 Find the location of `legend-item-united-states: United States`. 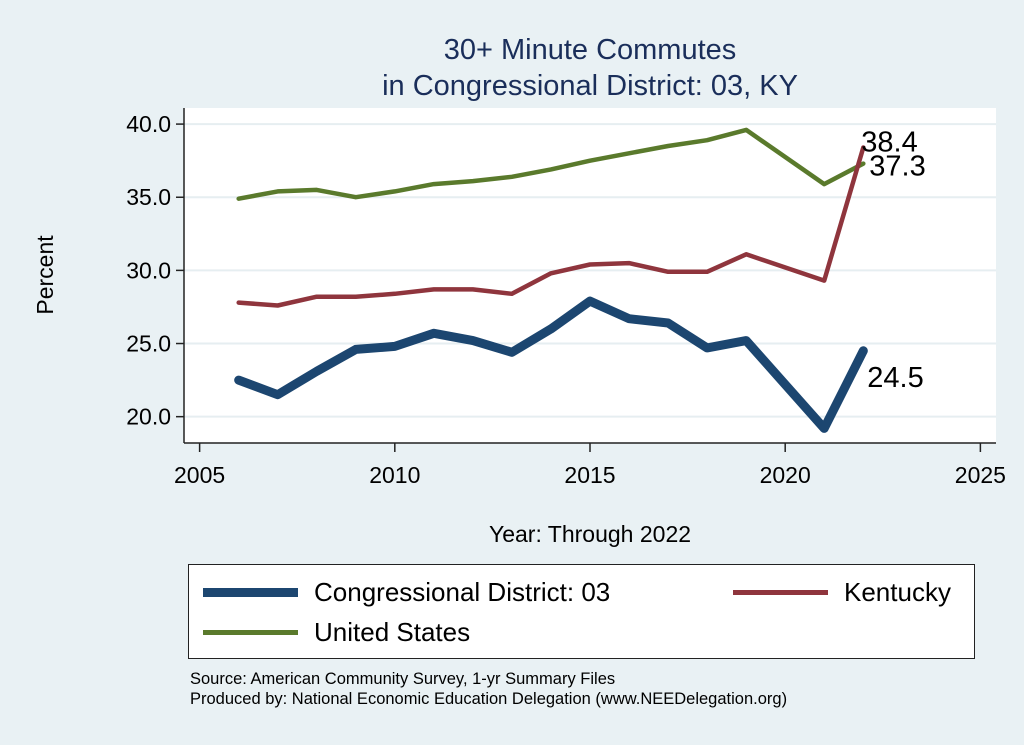

legend-item-united-states: United States is located at coordinates (336, 632).